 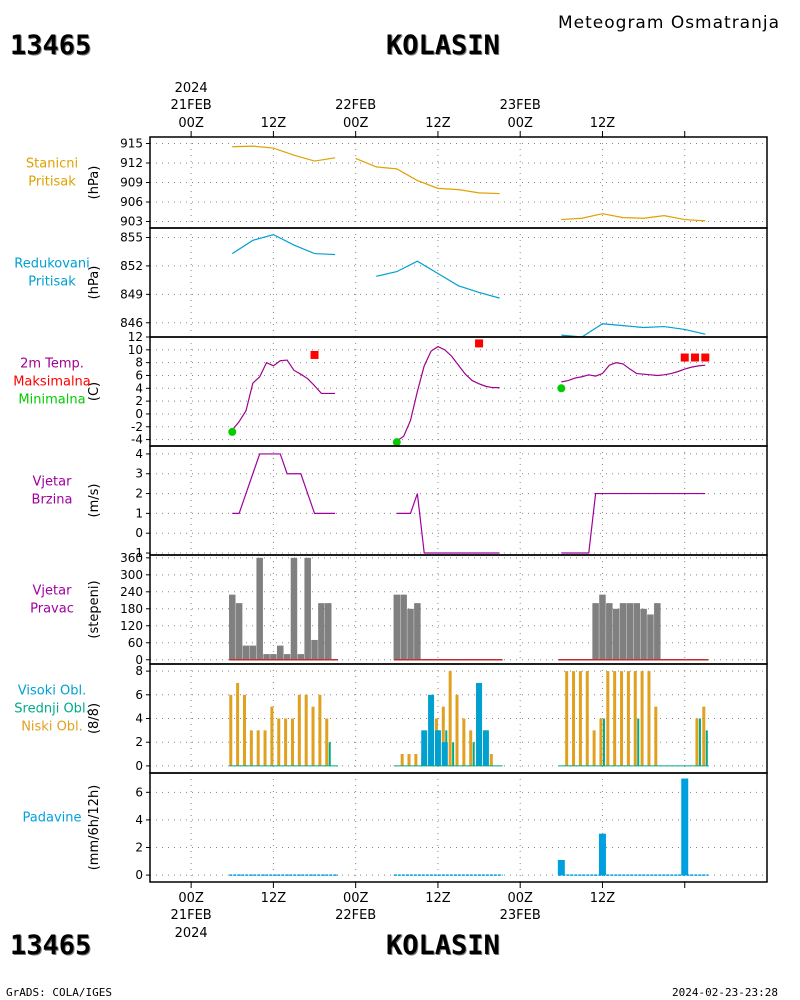 What do you see at coordinates (94, 183) in the screenshot?
I see `unit-label-station_pressure: (hPa)` at bounding box center [94, 183].